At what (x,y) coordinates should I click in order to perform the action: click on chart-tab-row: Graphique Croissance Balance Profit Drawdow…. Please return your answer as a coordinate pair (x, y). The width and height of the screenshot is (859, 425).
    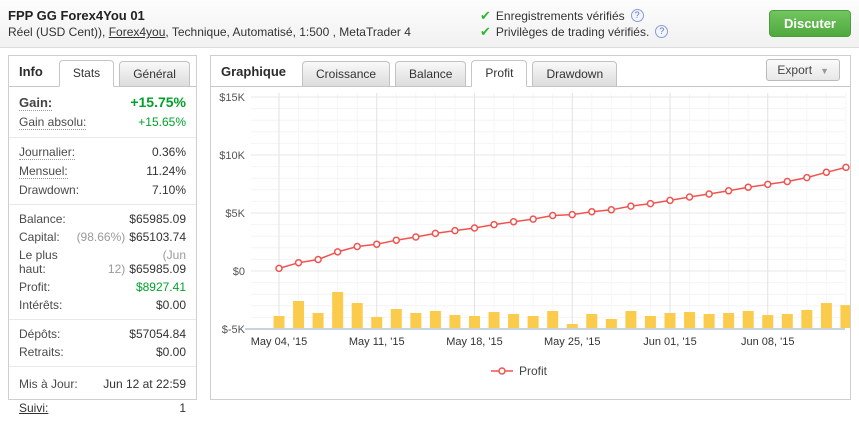
    Looking at the image, I should click on (530, 71).